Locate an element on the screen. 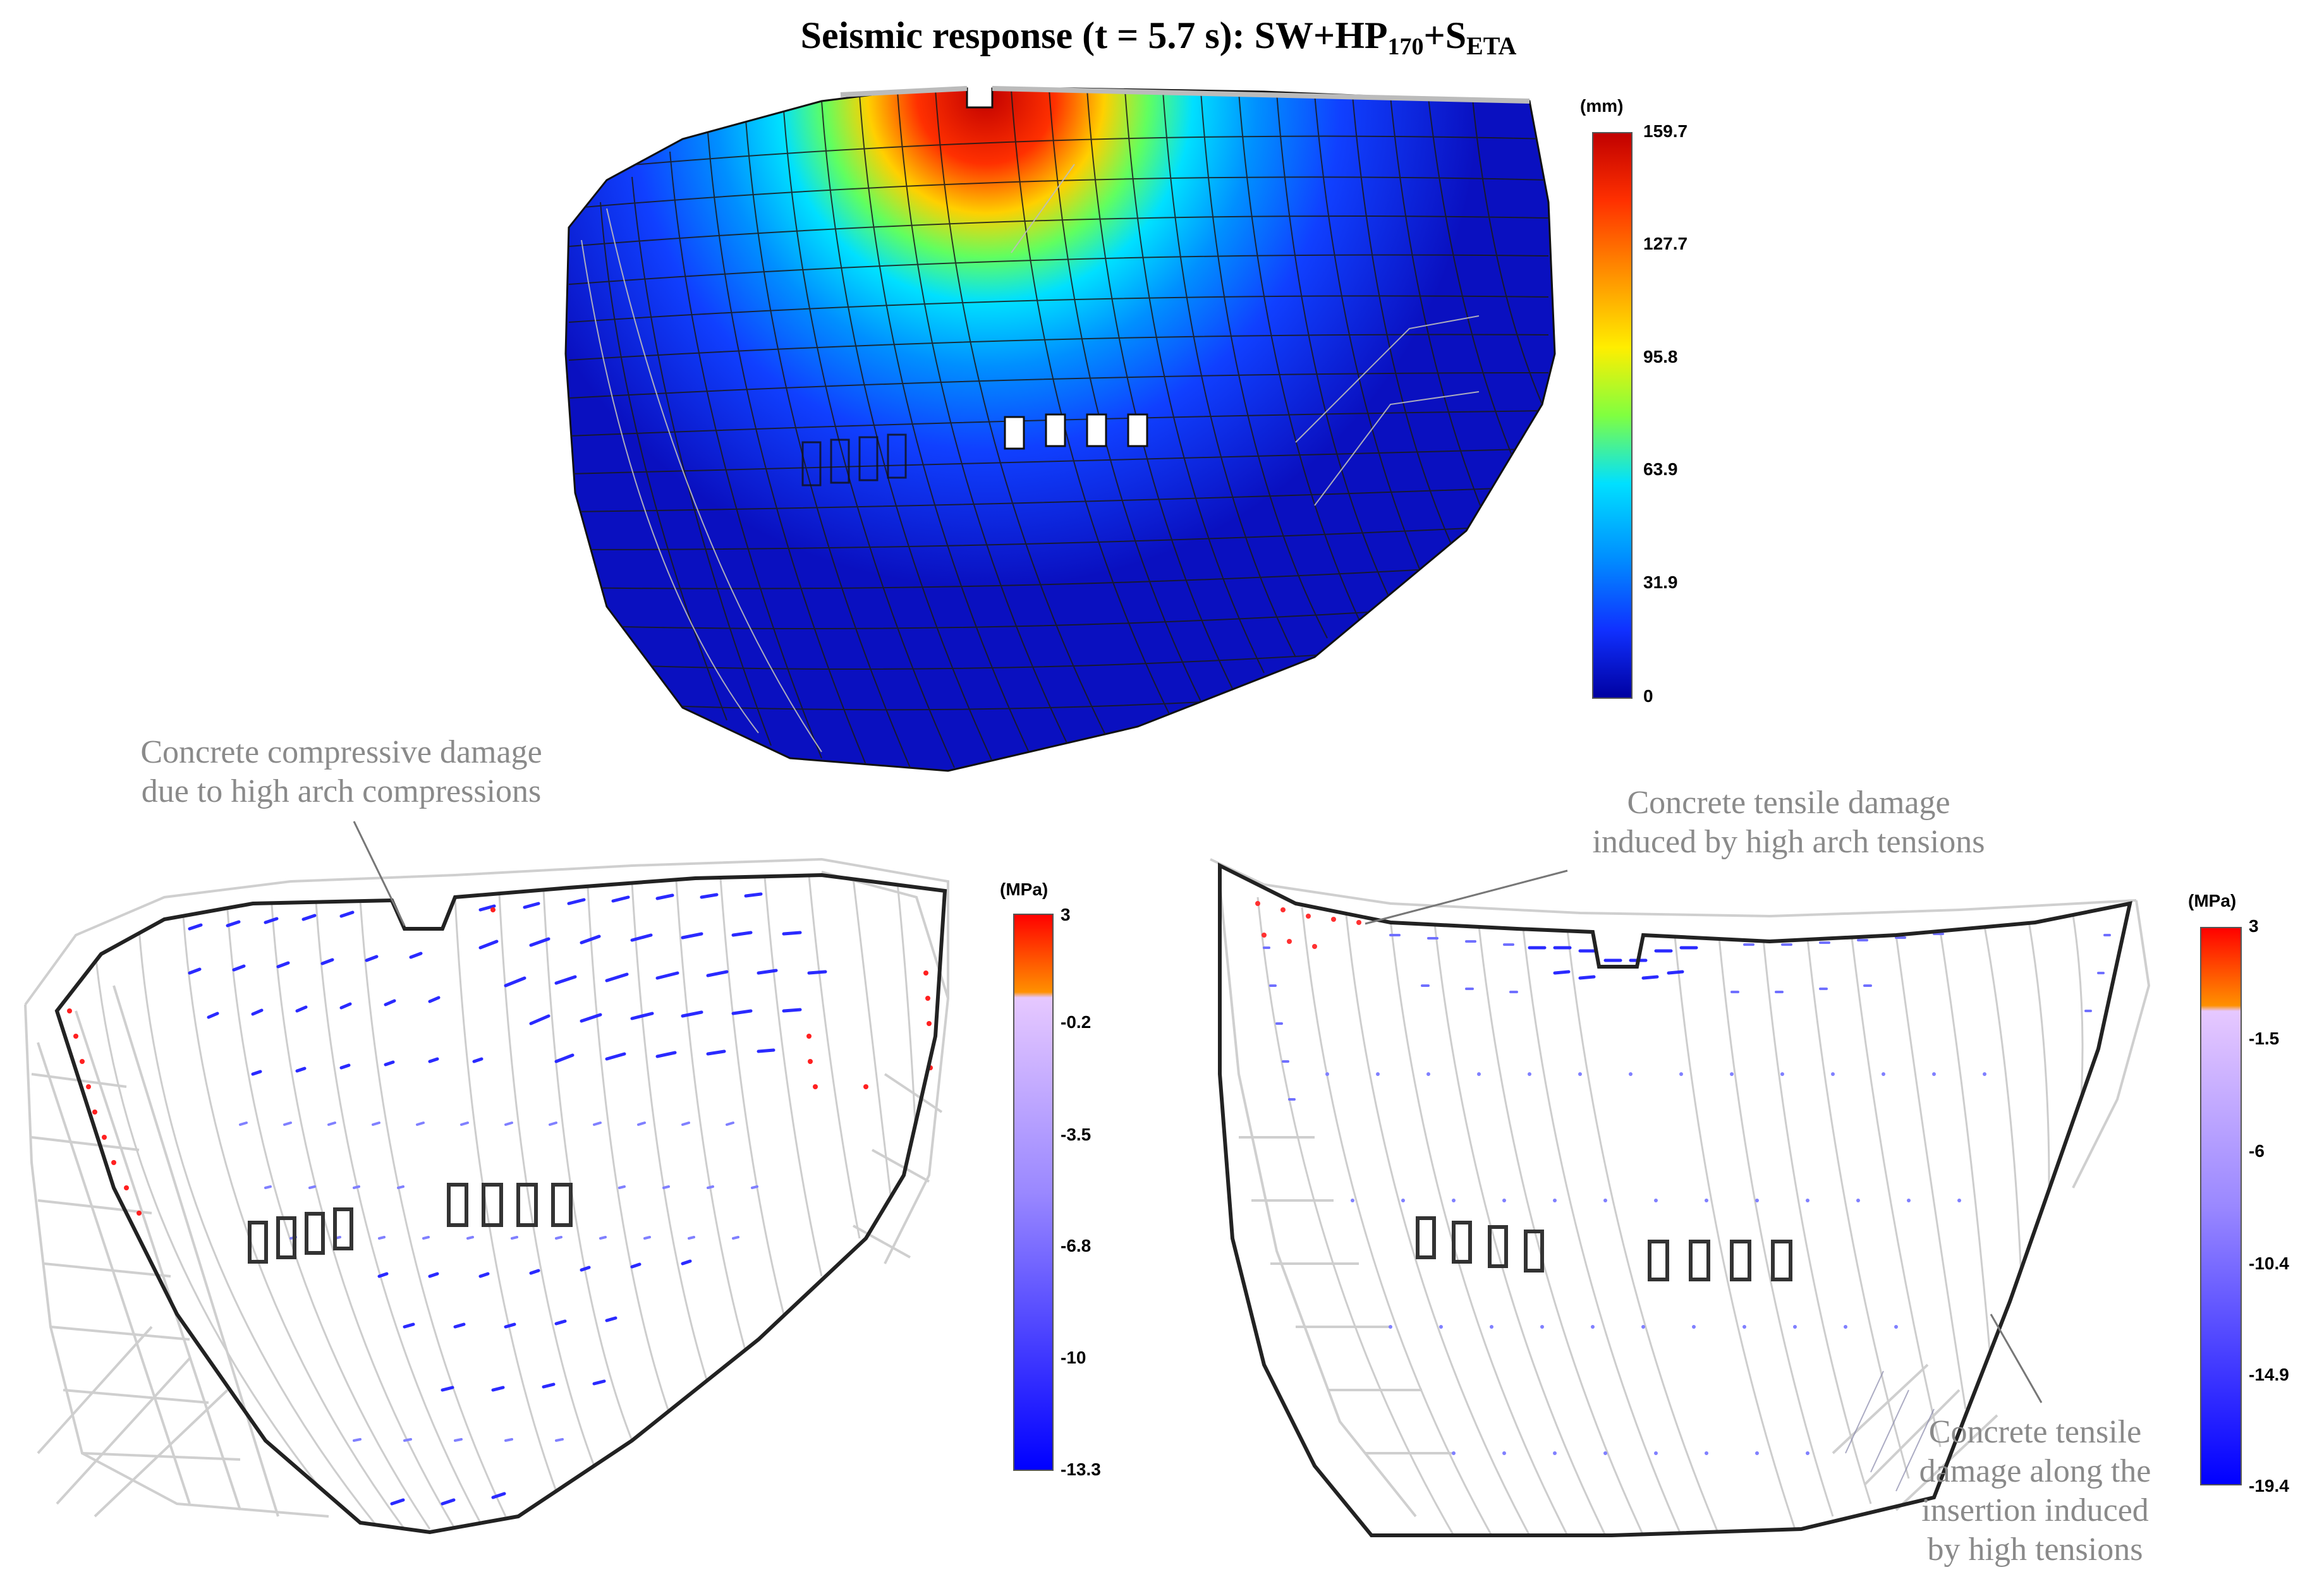 Image resolution: width=2317 pixels, height=1596 pixels. colorbar-tick: 95.8 is located at coordinates (1660, 356).